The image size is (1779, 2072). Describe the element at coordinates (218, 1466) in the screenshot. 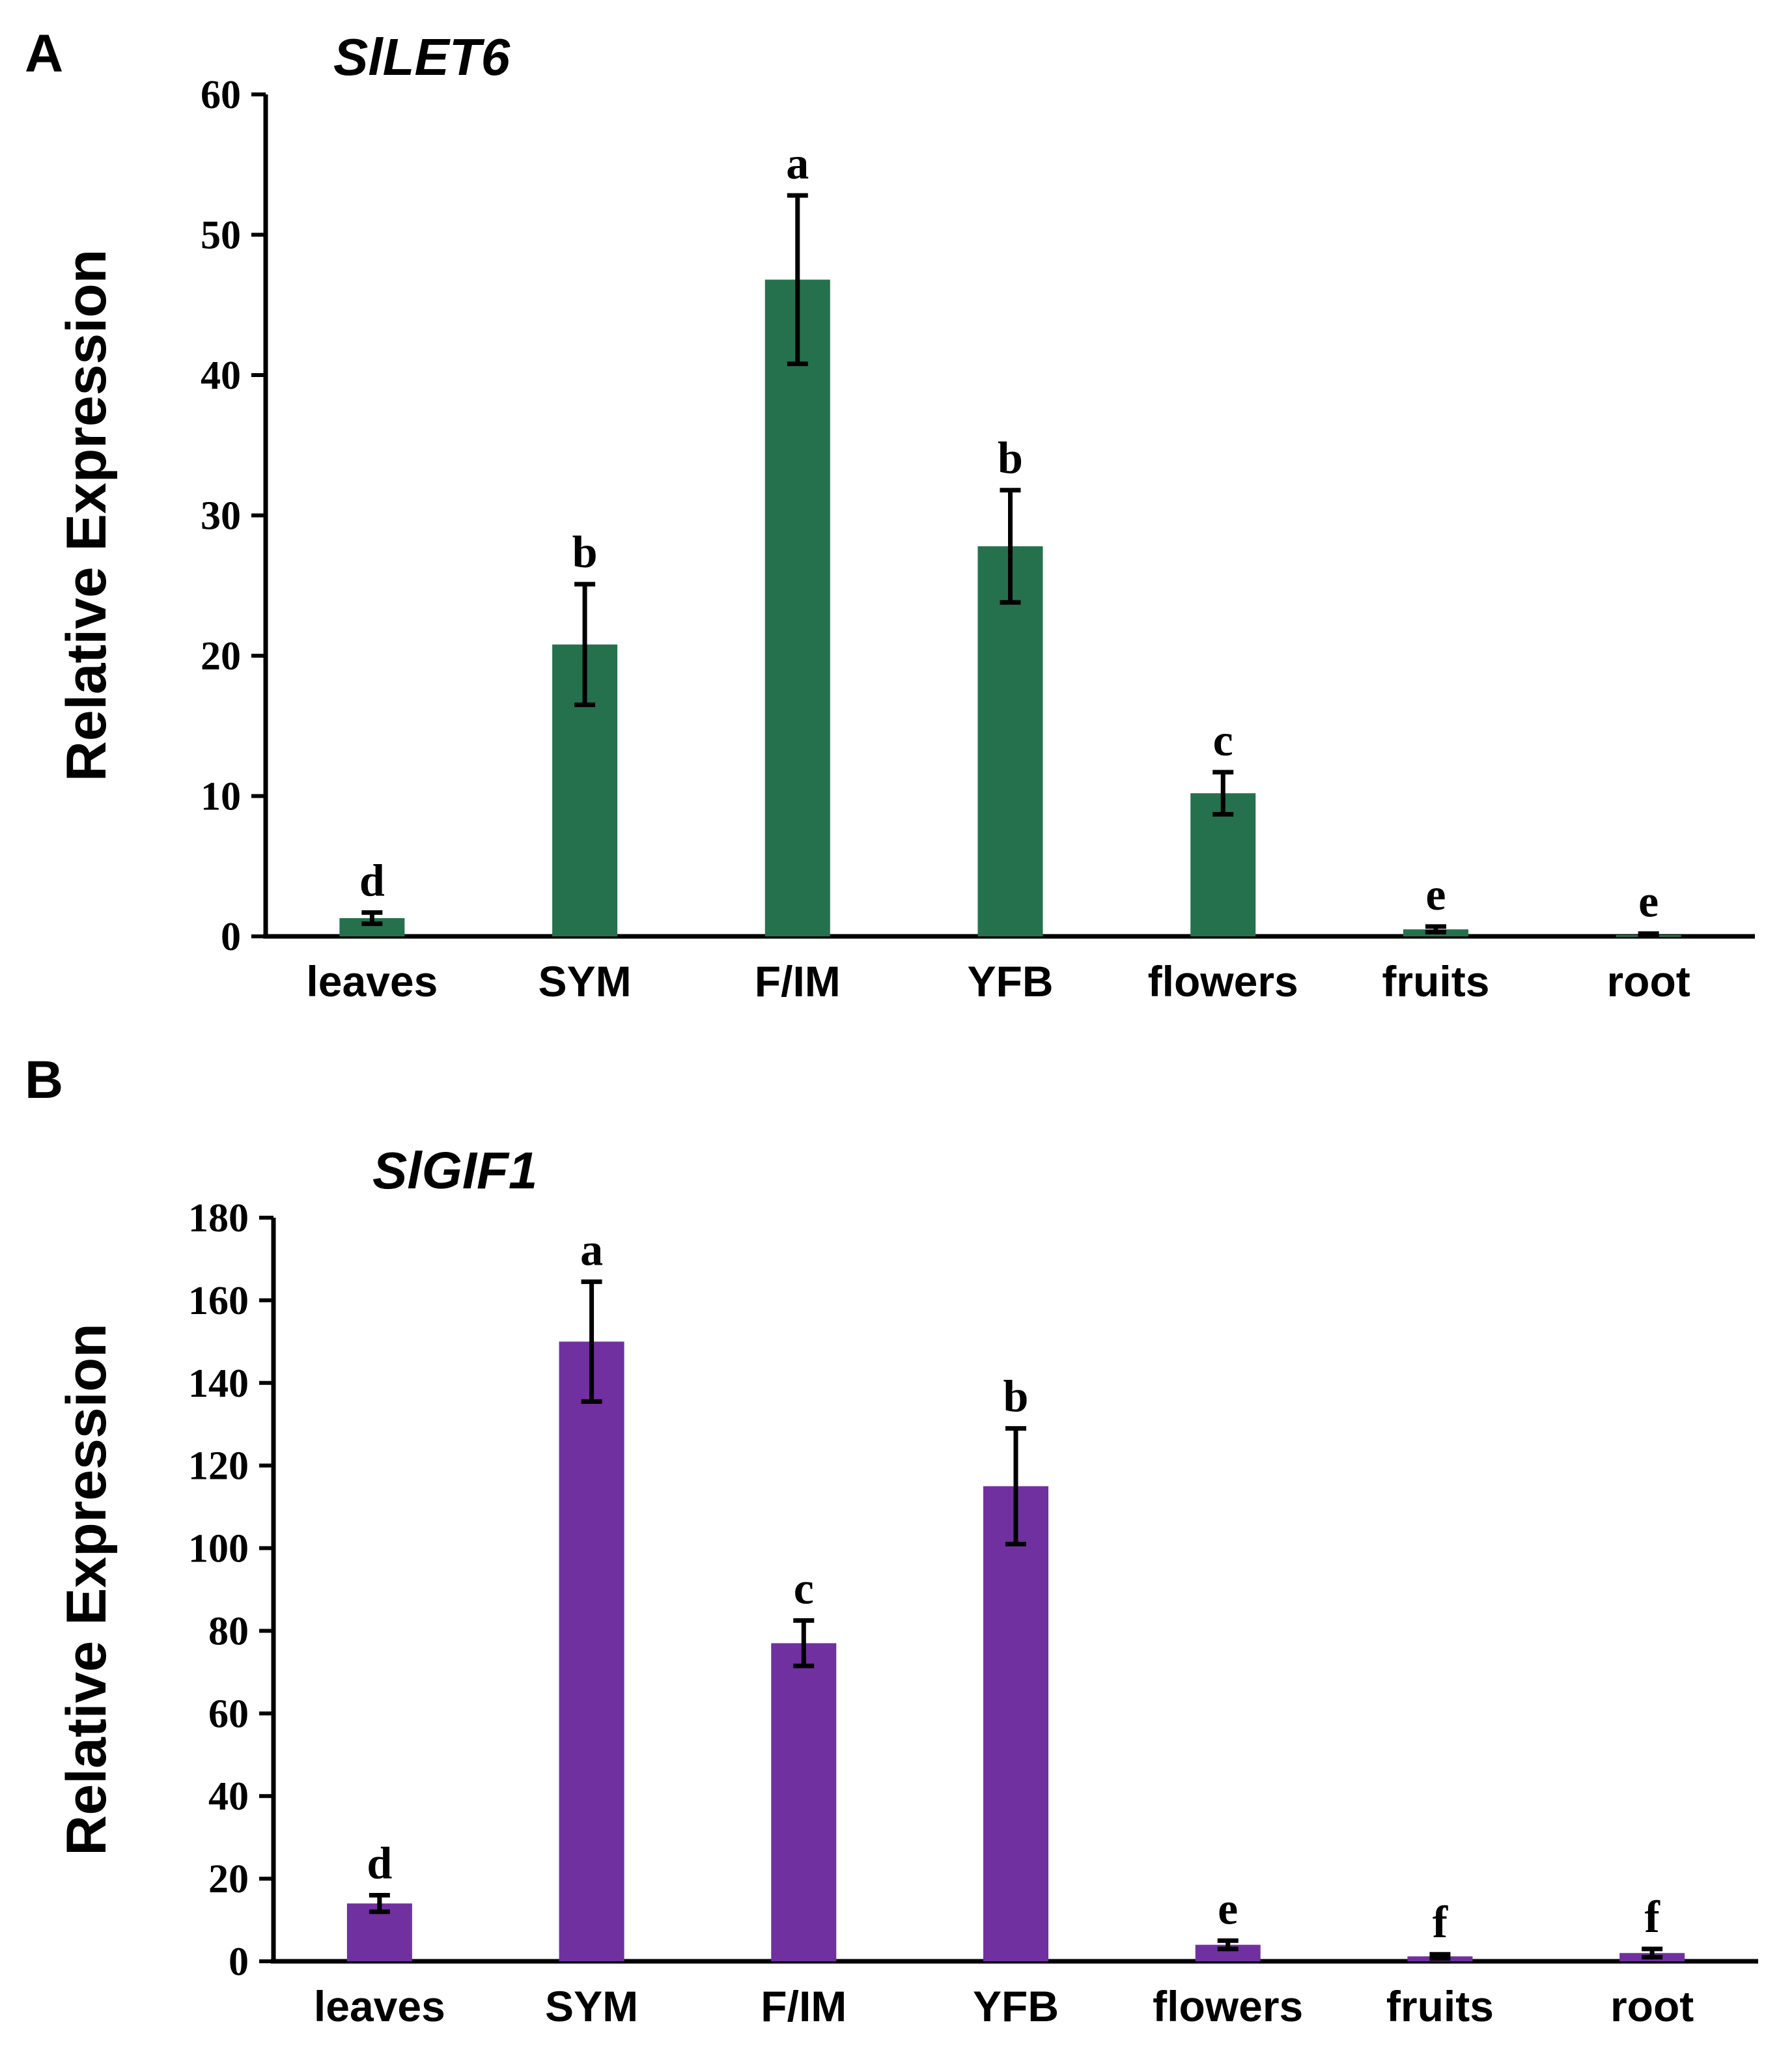

I see `y-tick-label: 120` at that location.